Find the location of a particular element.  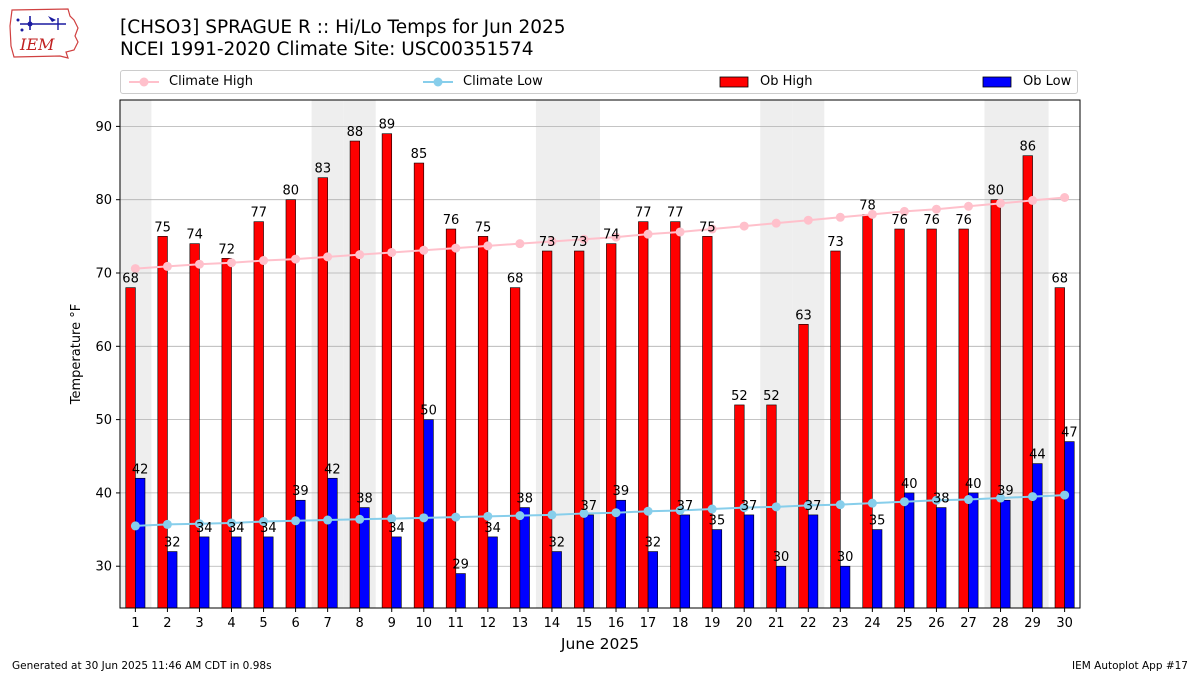

x-tick-label: 27 is located at coordinates (968, 623).